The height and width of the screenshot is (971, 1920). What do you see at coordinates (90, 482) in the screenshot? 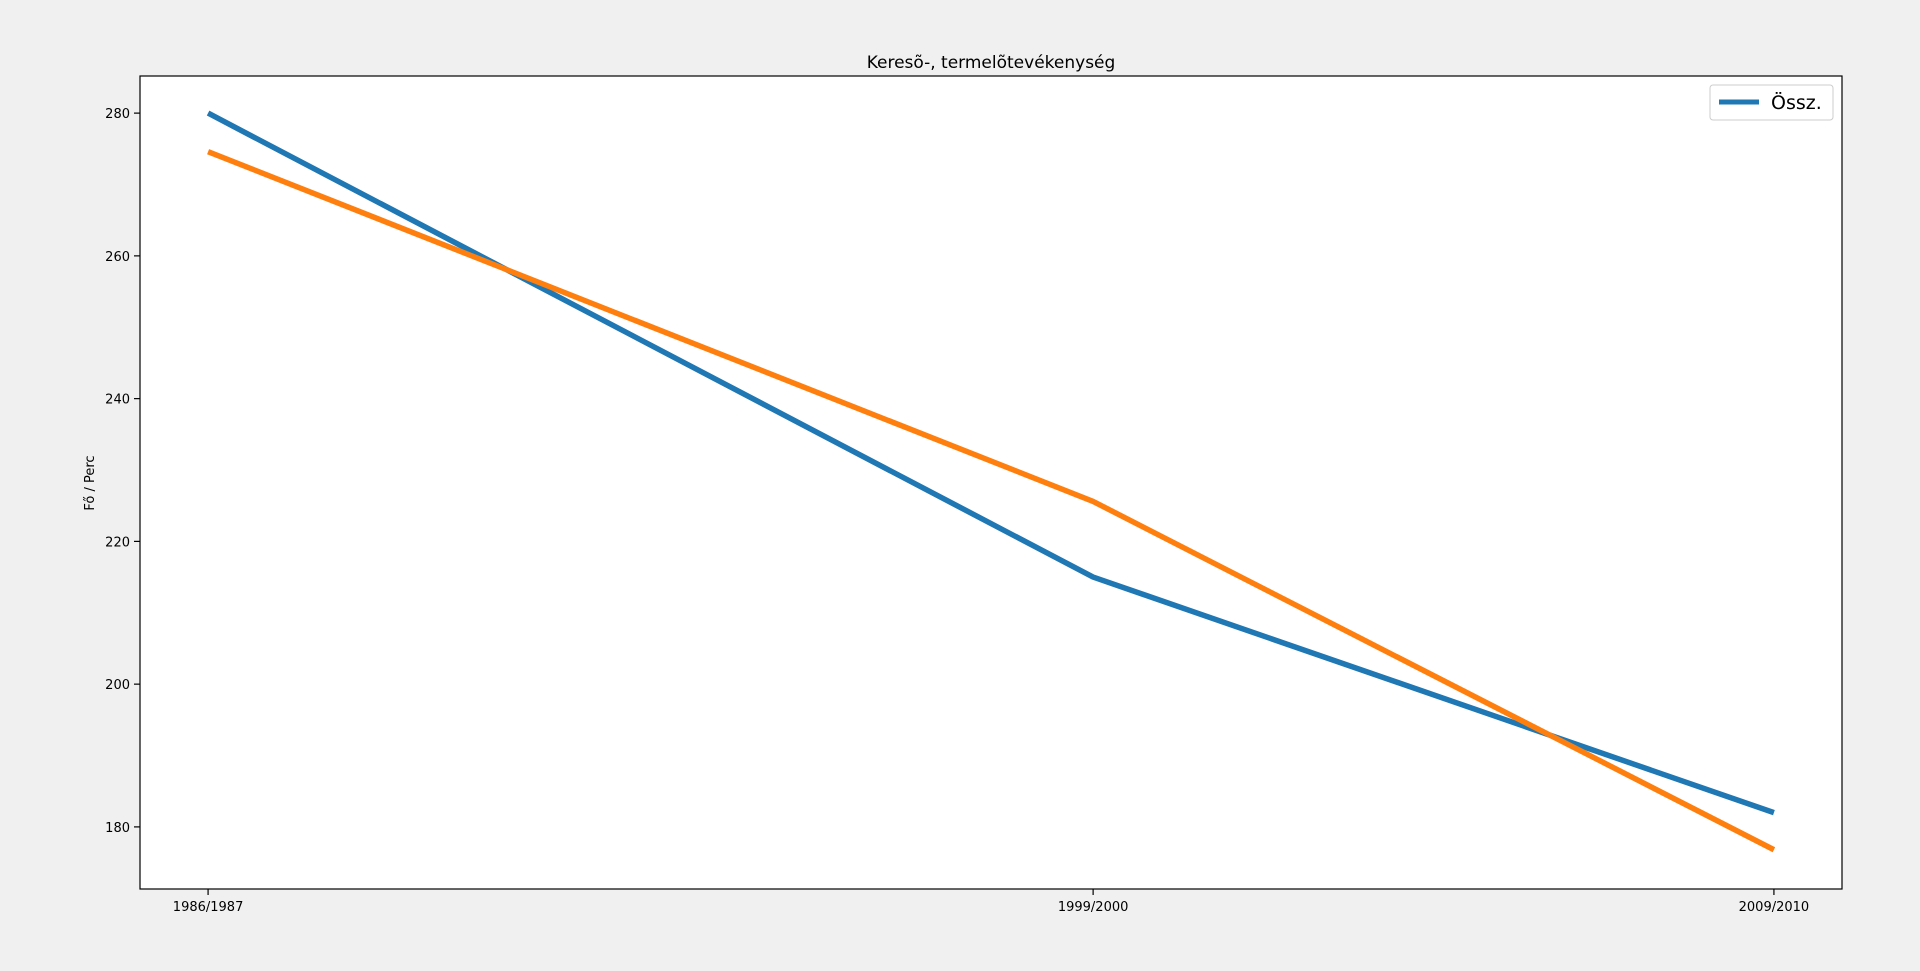
I see `y-axis-label: Fő / Perc` at bounding box center [90, 482].